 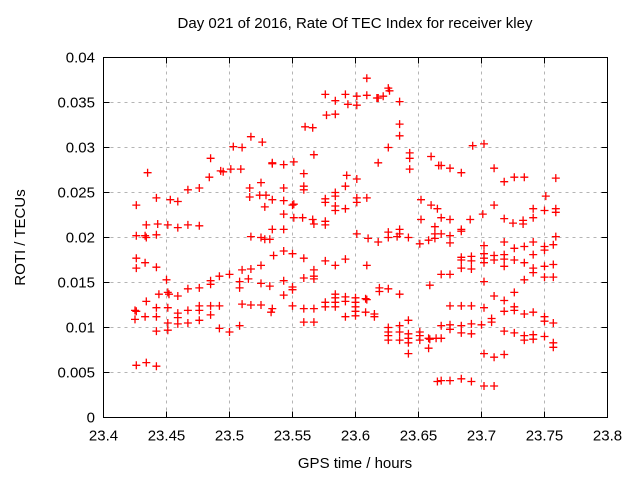 I want to click on y-tick-label: 0.015, so click(x=76, y=283).